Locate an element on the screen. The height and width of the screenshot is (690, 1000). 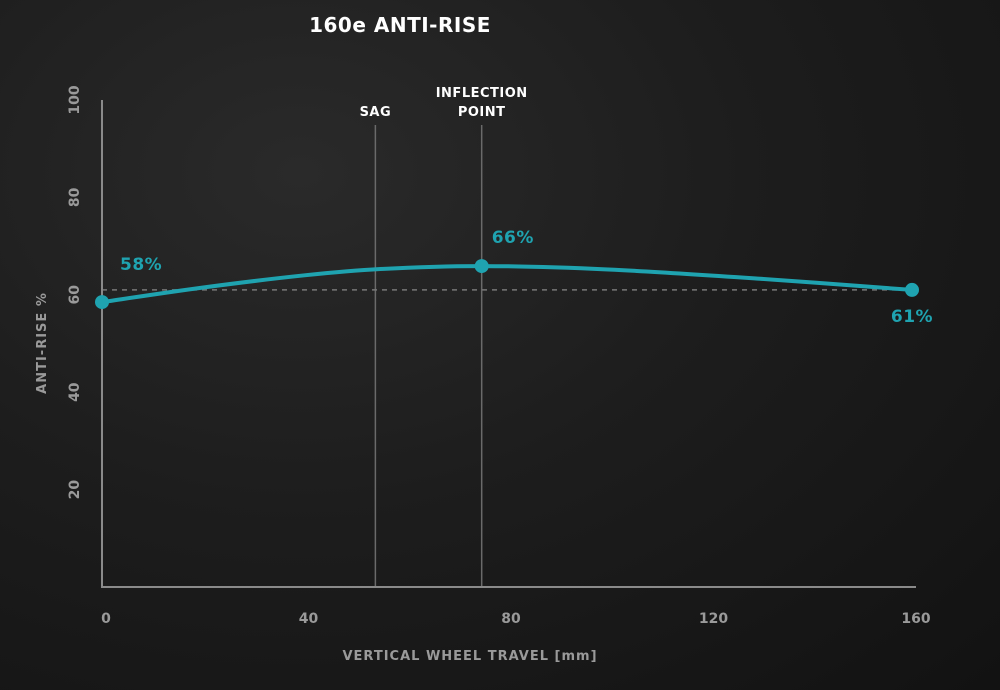
data-label: 61% is located at coordinates (912, 317).